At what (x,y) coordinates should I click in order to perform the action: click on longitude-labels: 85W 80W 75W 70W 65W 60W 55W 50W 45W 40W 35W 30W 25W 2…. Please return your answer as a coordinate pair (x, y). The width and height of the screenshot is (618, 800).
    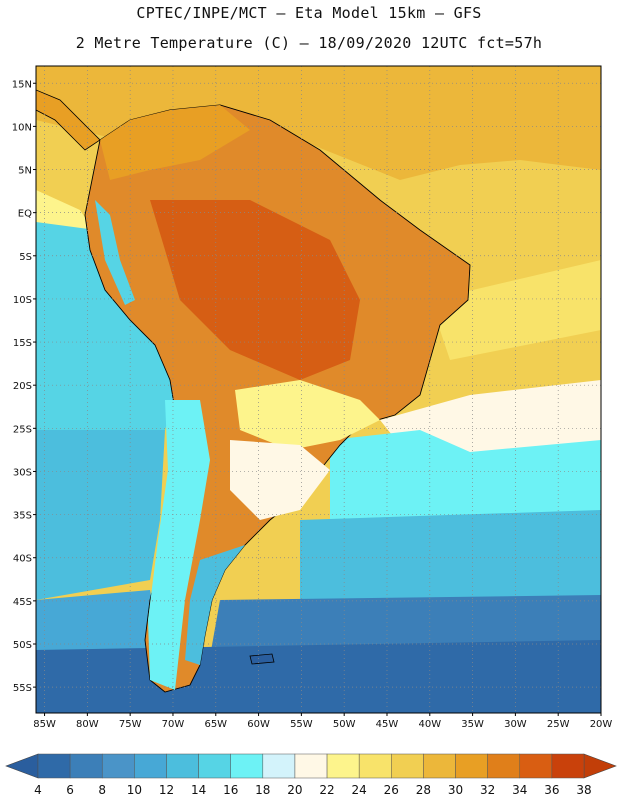
    Looking at the image, I should click on (322, 721).